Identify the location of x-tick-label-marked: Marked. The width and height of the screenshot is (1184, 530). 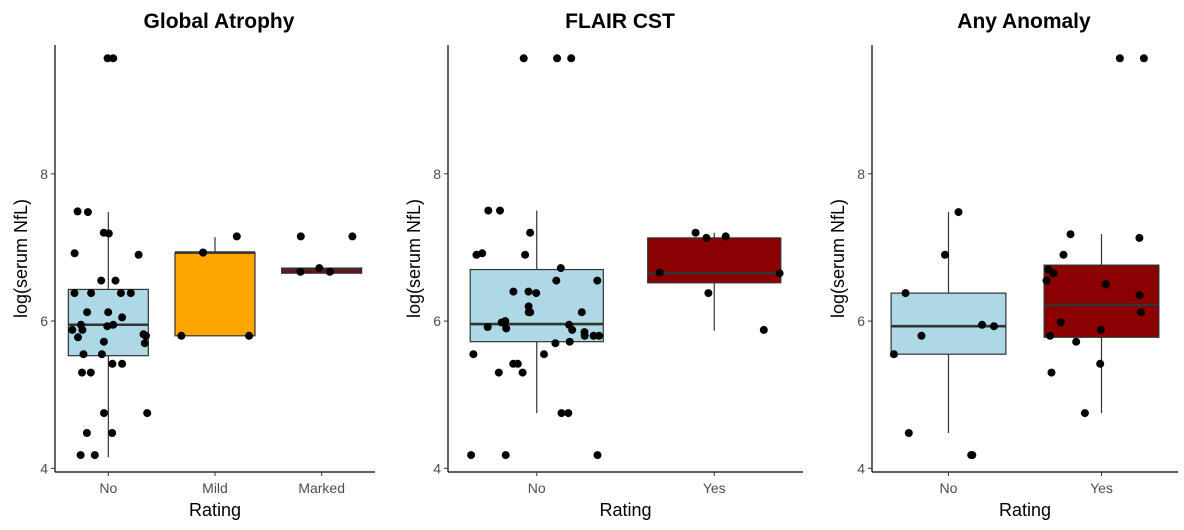
(321, 488).